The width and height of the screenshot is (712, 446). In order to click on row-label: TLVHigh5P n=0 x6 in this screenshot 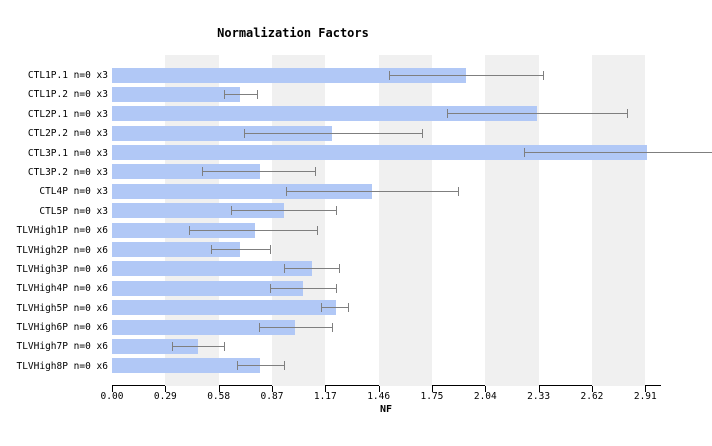, I will do `click(62, 308)`.